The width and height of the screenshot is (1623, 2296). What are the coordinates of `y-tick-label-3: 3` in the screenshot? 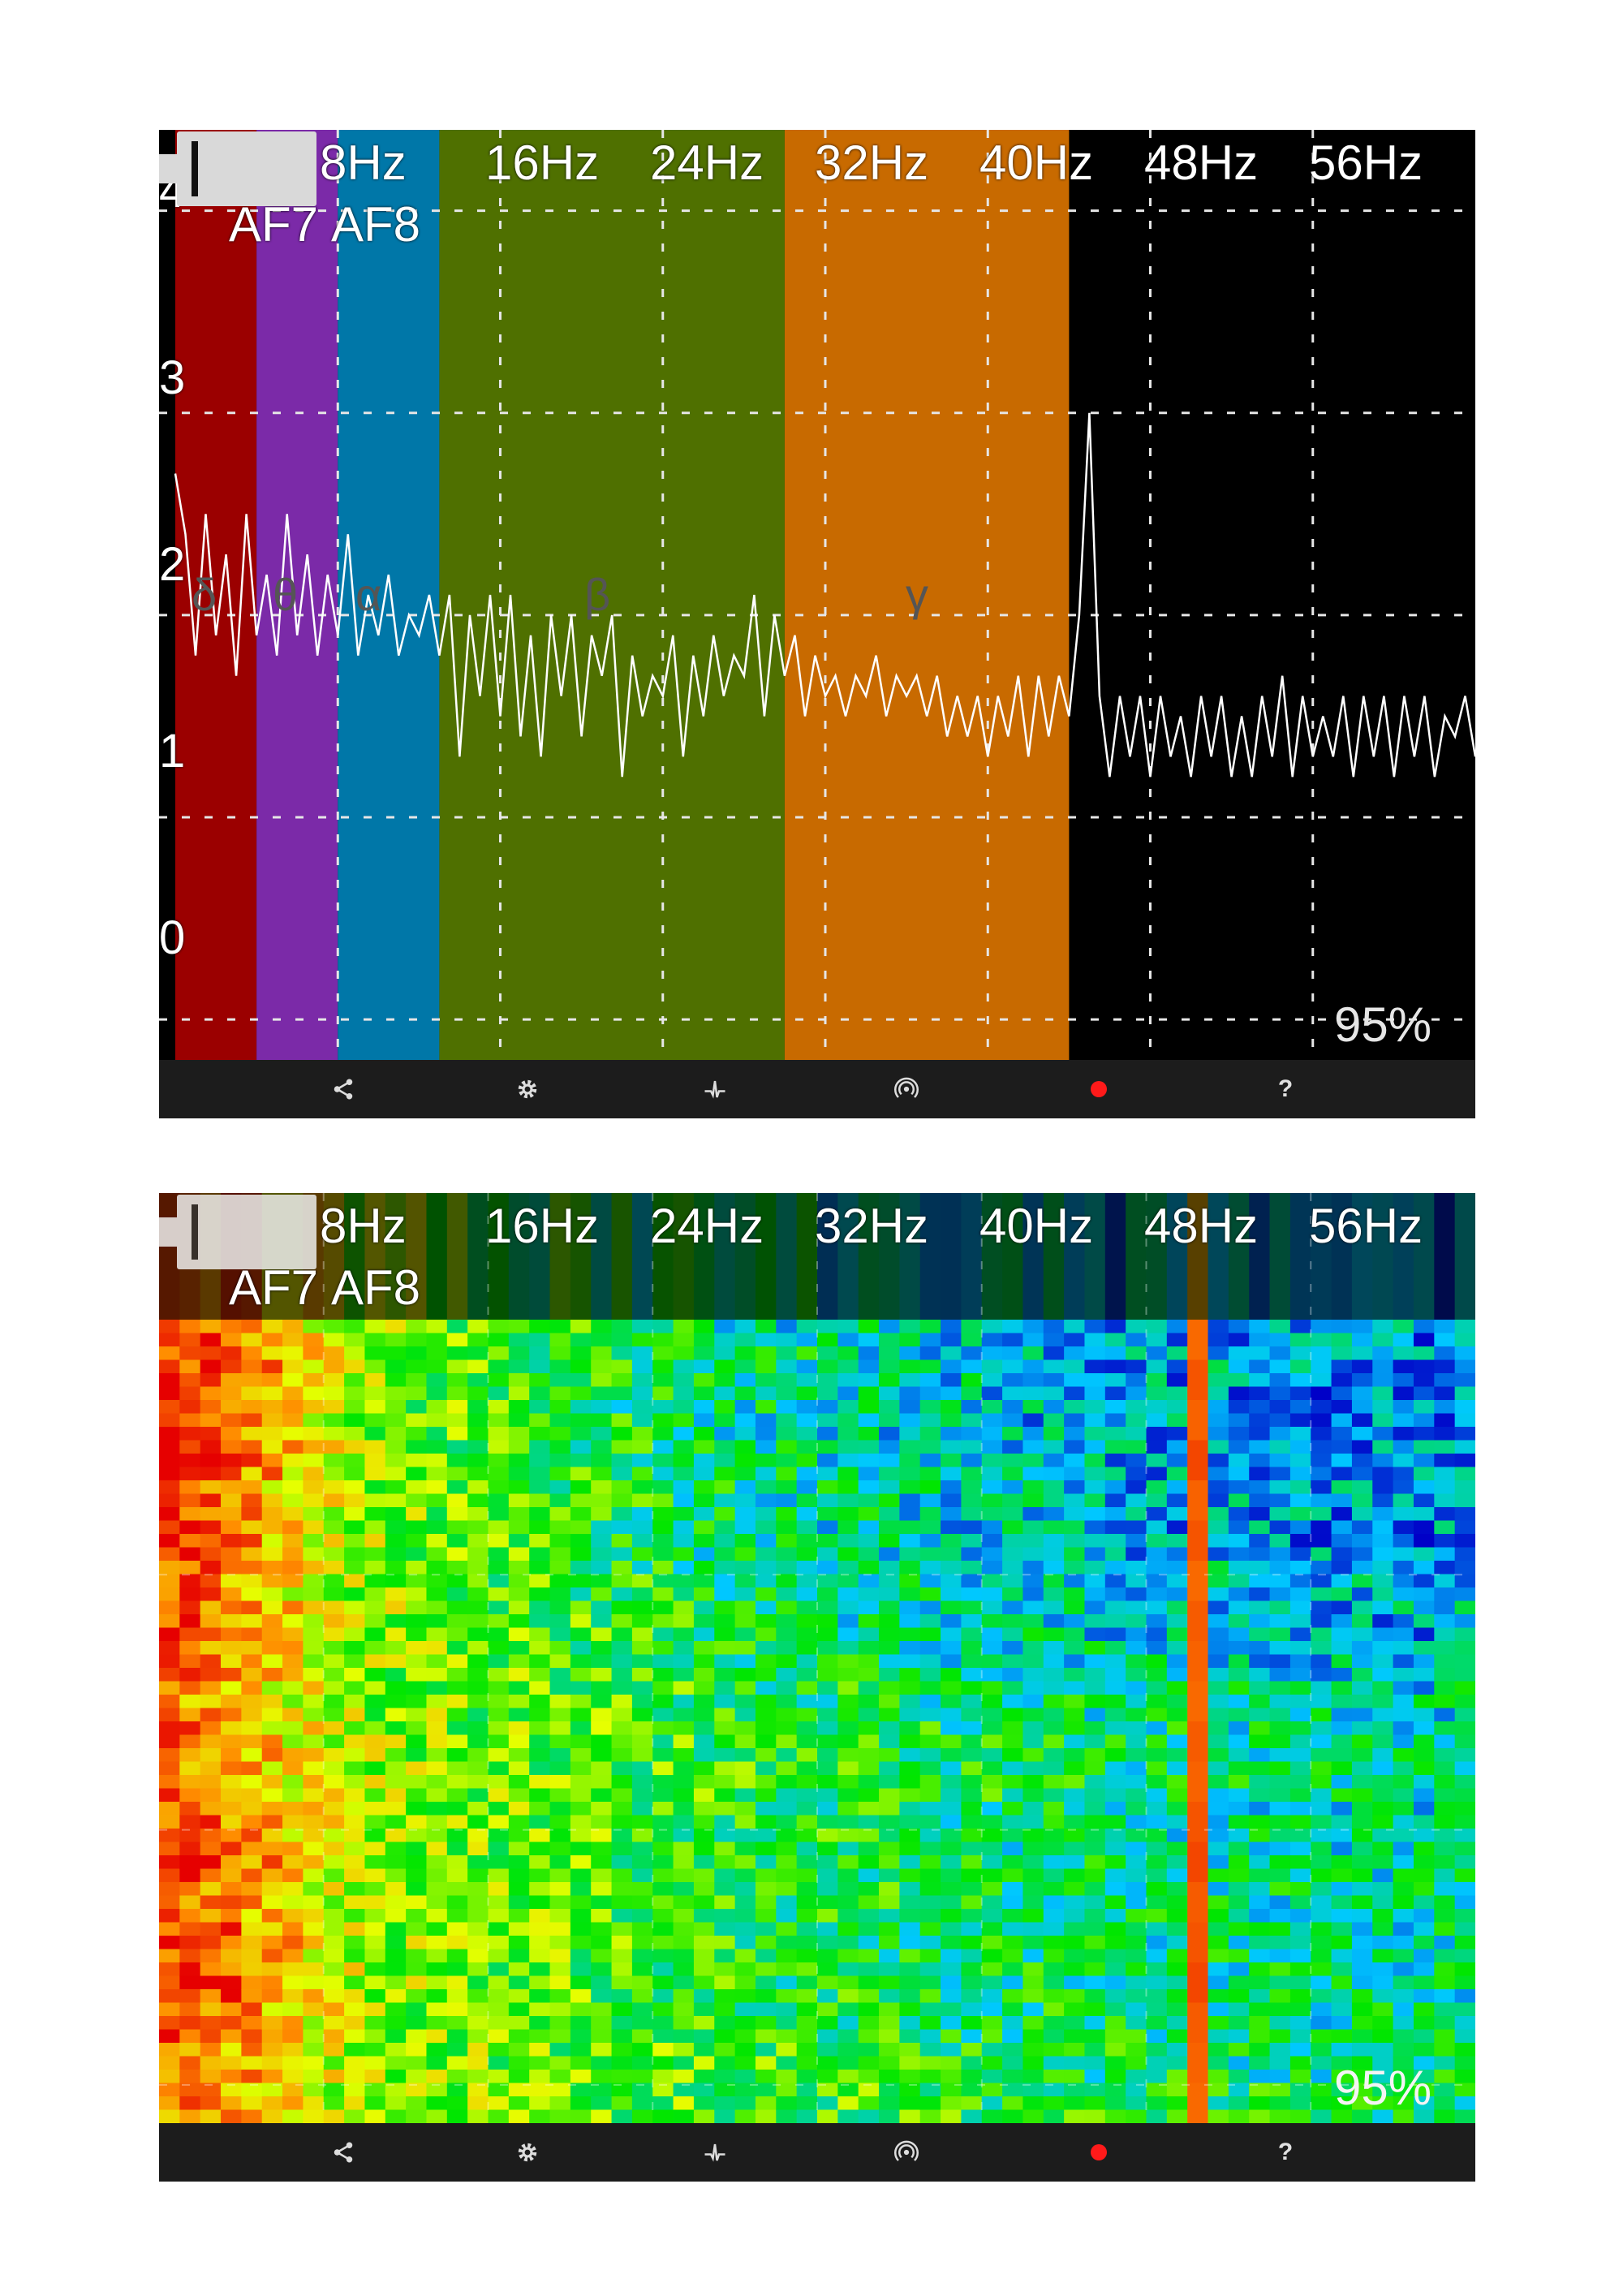 It's located at (172, 378).